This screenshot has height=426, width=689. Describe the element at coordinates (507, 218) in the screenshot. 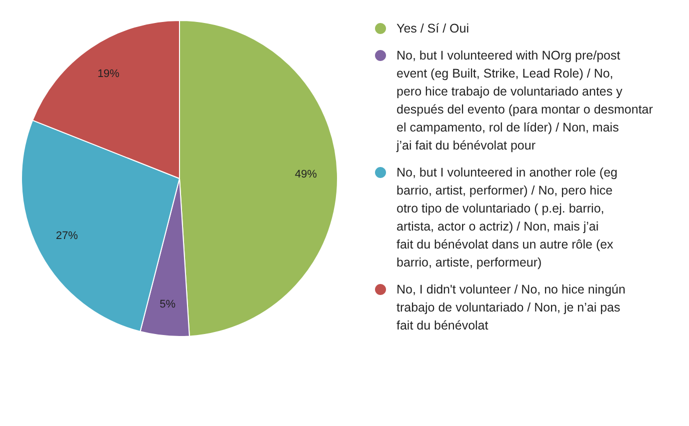

I see `legend-label: No, but I volunteered in another role (eg barrio, artist, performer) / No, pero hice otro tipo de voluntariado ( p.ej. barrio, artista, actor o actriz) / Non, mais j’ai fait du bénévolat dans un autre rôle (ex barrio, artiste, performeur)` at that location.